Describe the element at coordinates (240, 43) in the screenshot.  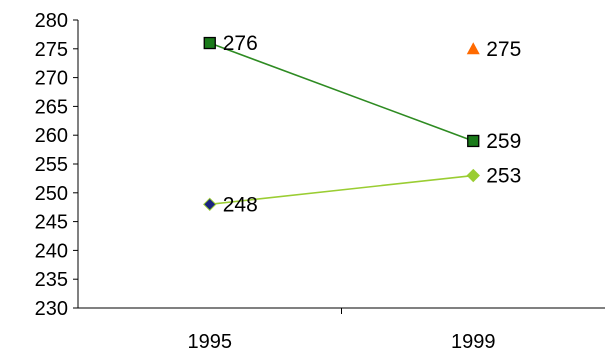
I see `series-1-data-label: 276` at that location.